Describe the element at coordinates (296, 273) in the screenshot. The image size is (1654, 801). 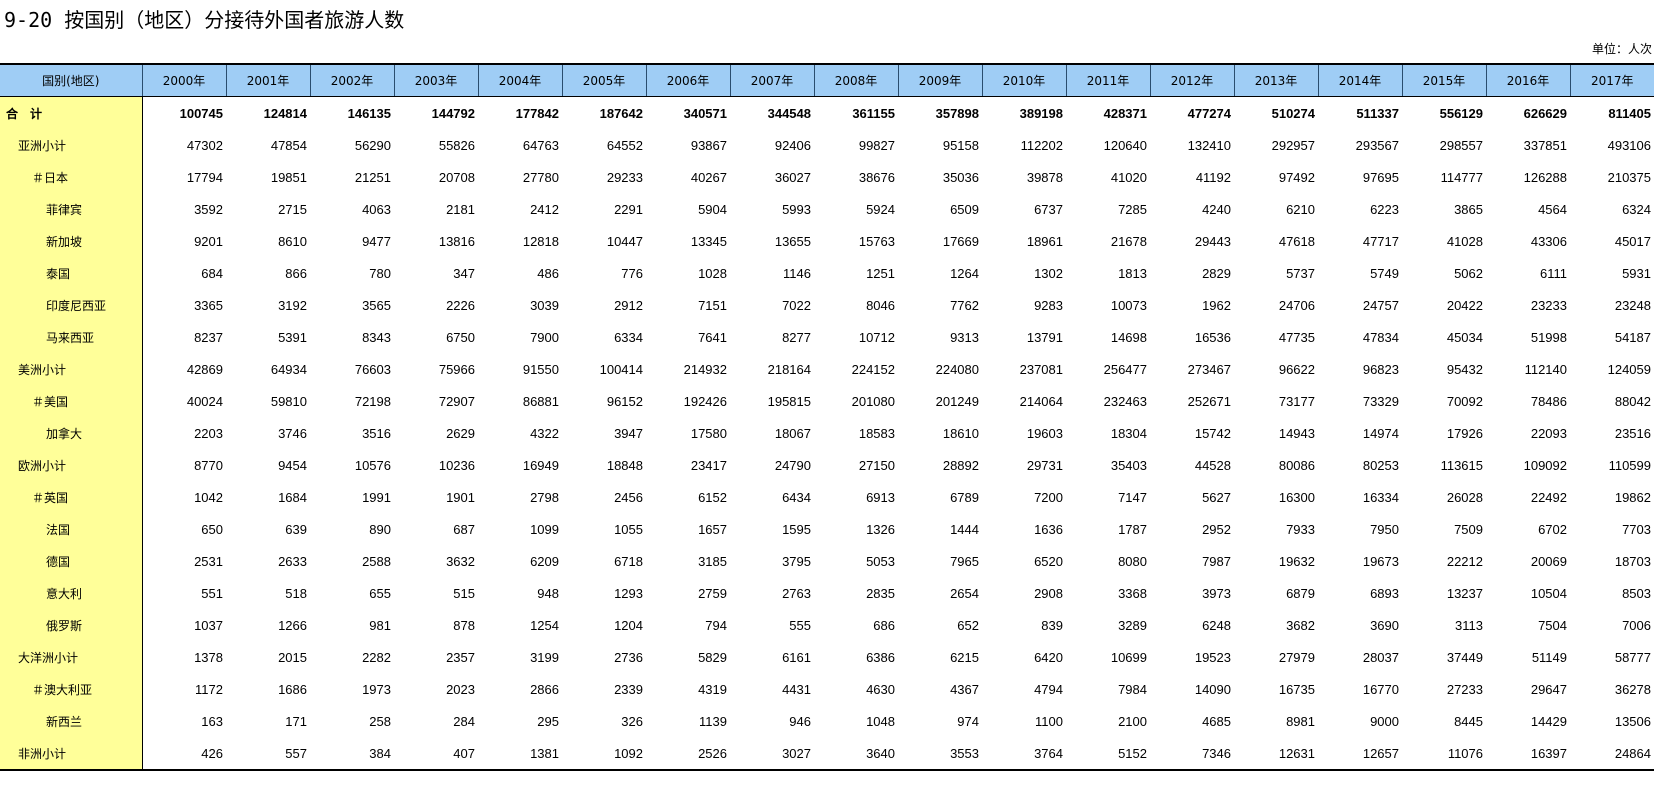
I see `value-cell: 866` at that location.